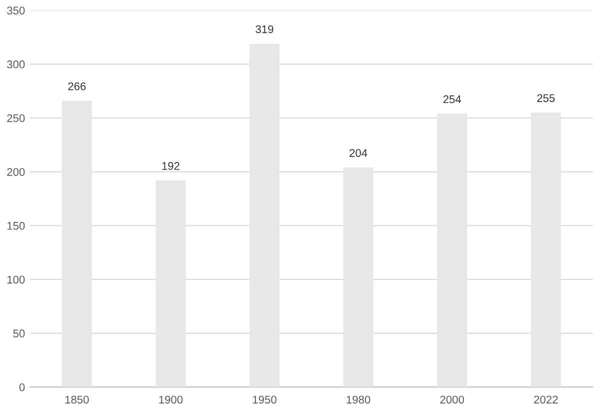 The width and height of the screenshot is (600, 414). Describe the element at coordinates (19, 334) in the screenshot. I see `y-tick-label: 50` at that location.